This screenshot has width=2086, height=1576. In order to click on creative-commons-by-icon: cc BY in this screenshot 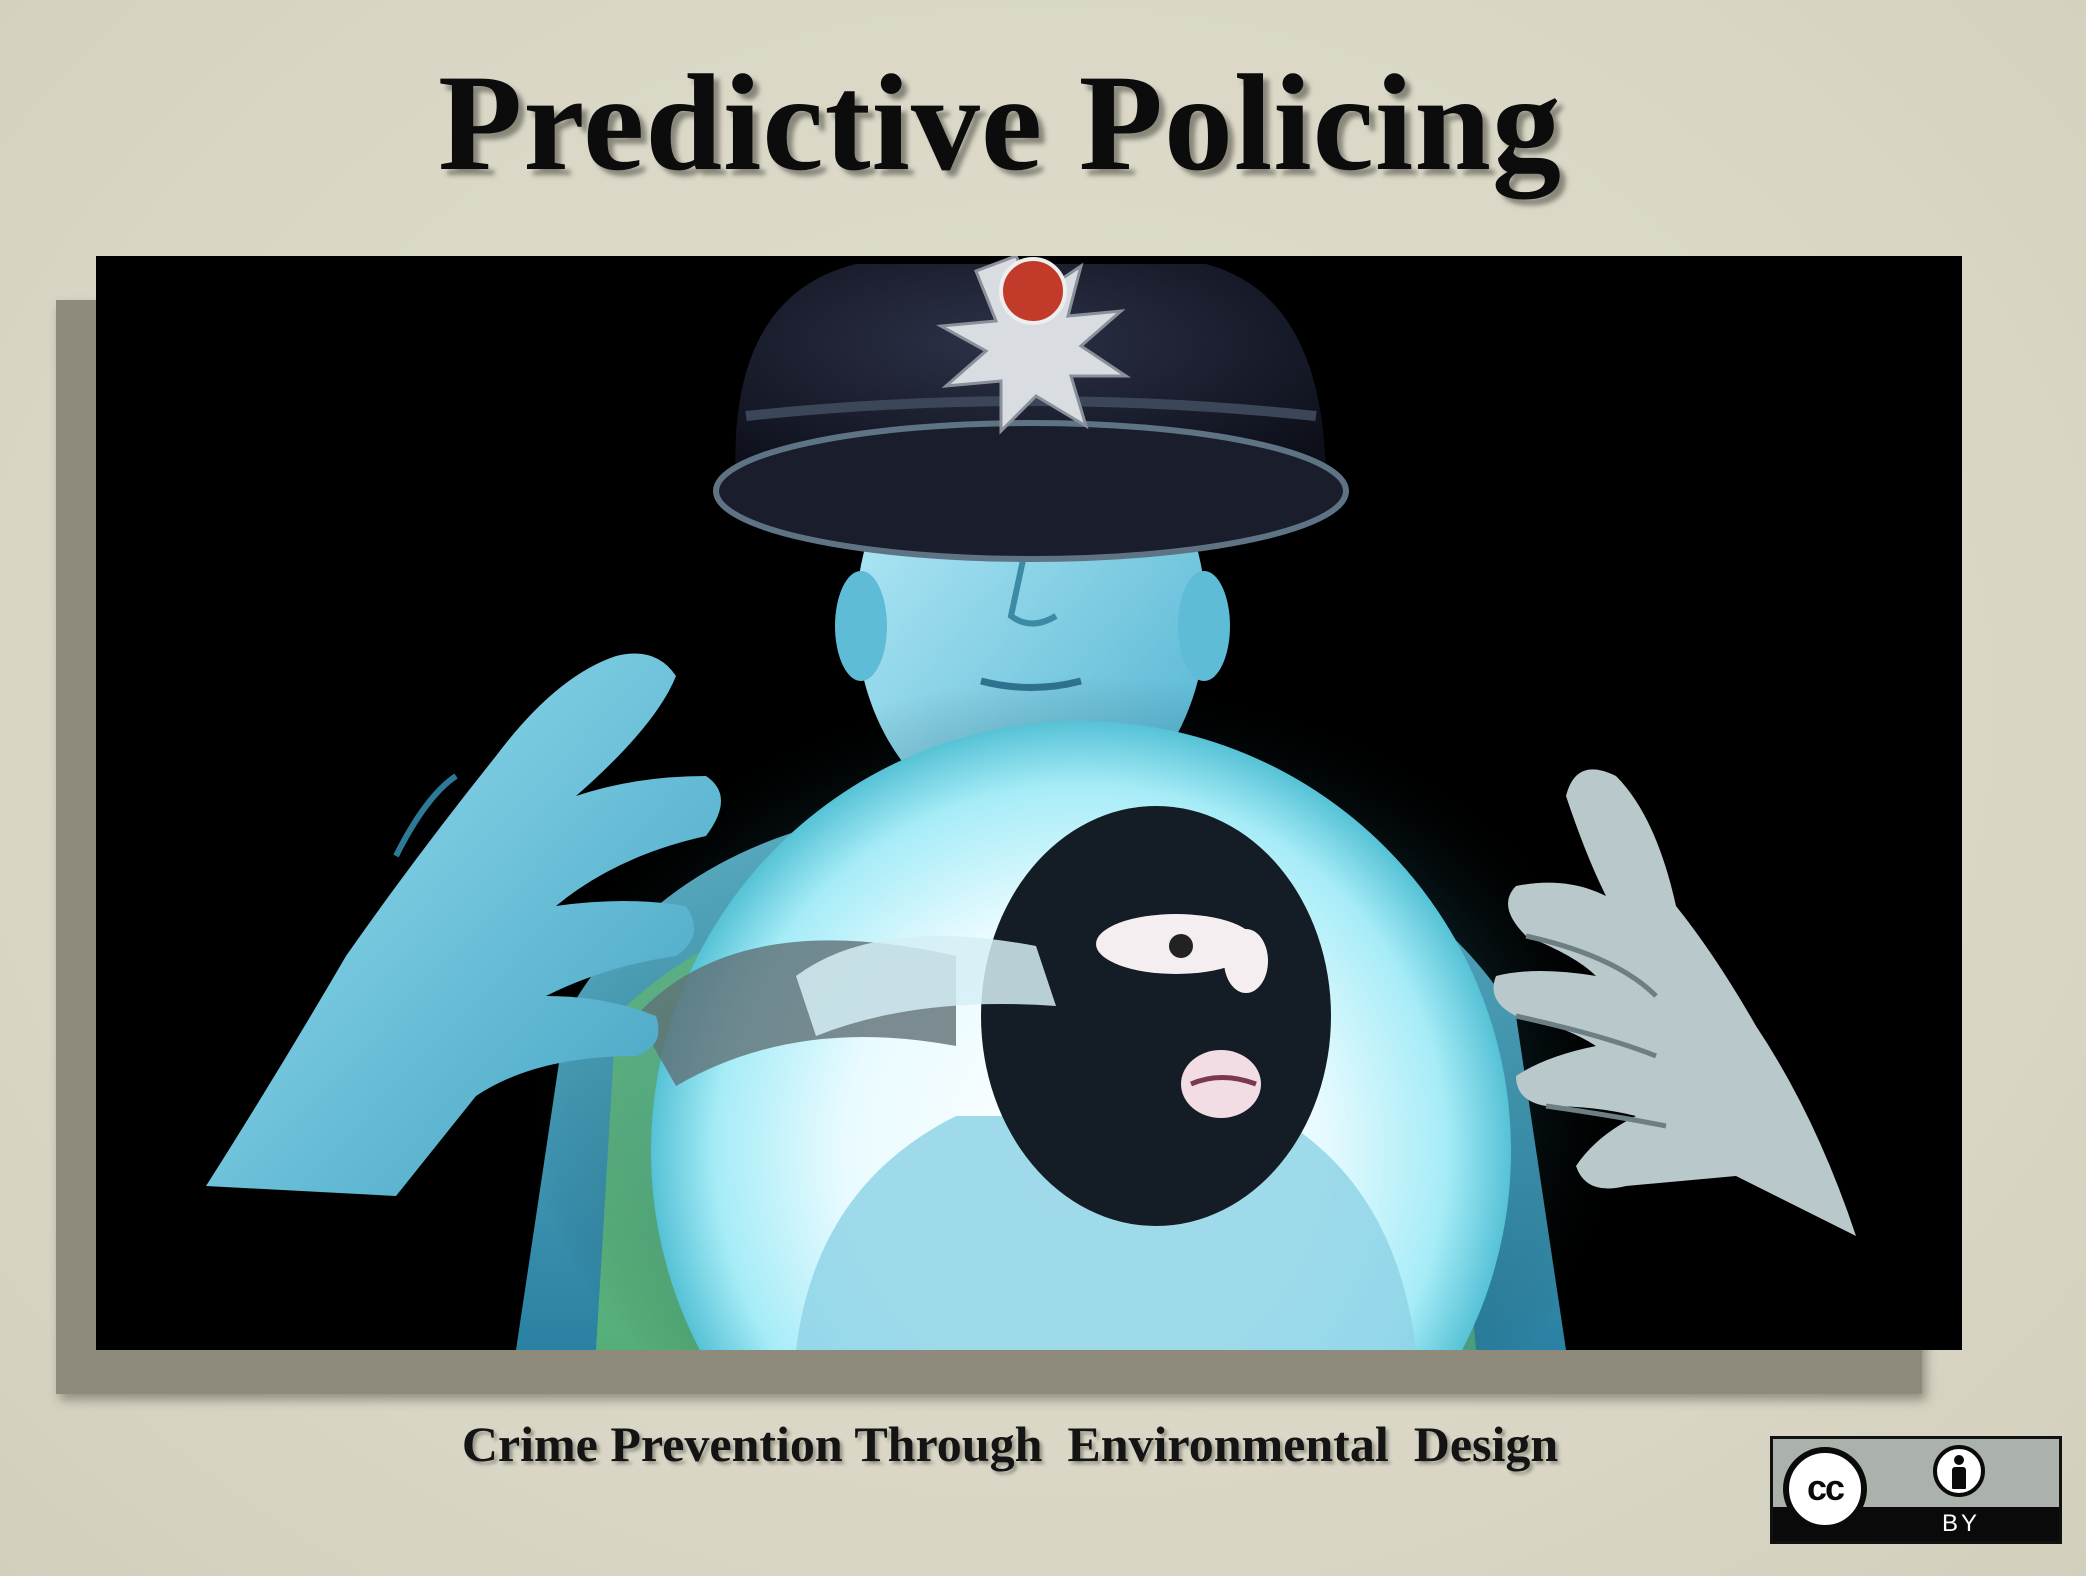, I will do `click(1916, 1490)`.